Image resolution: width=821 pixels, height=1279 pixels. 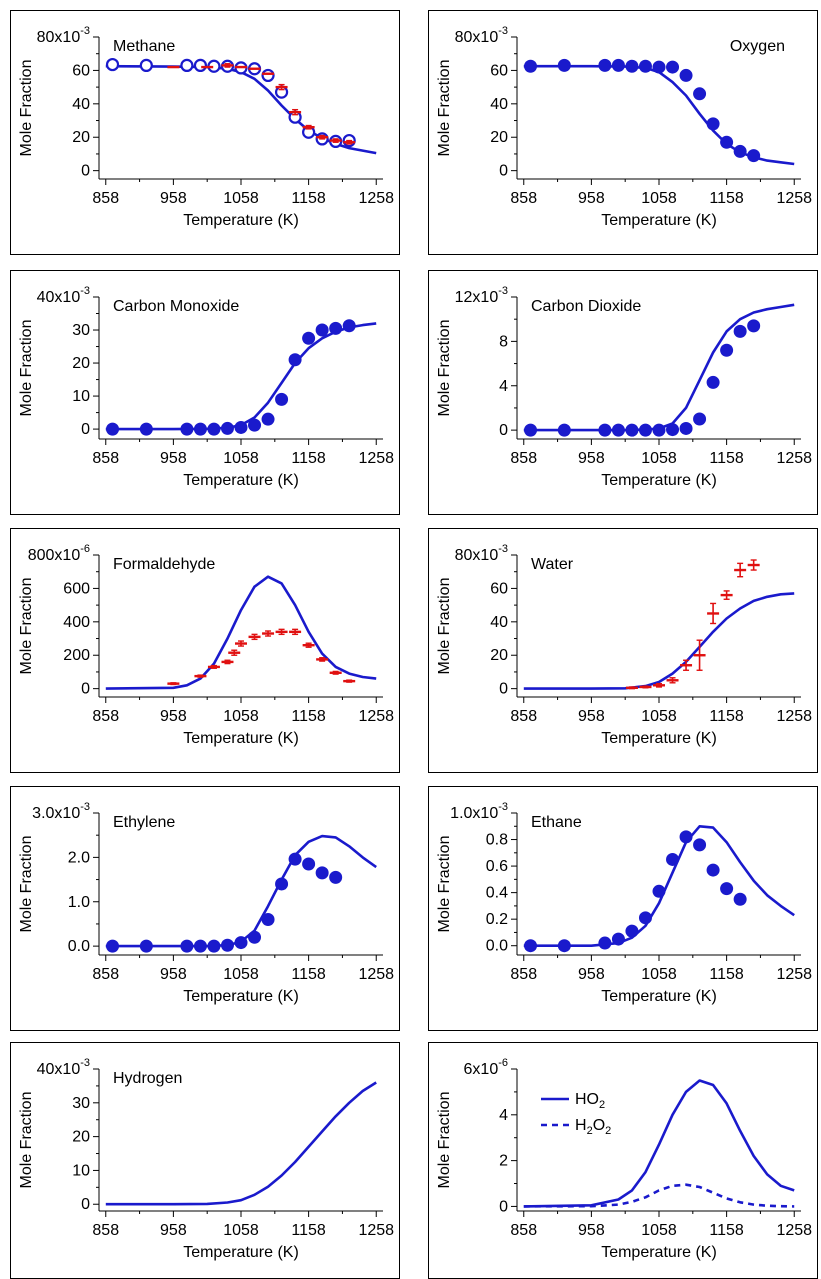 I want to click on x-tick-label: 1058, so click(x=659, y=716).